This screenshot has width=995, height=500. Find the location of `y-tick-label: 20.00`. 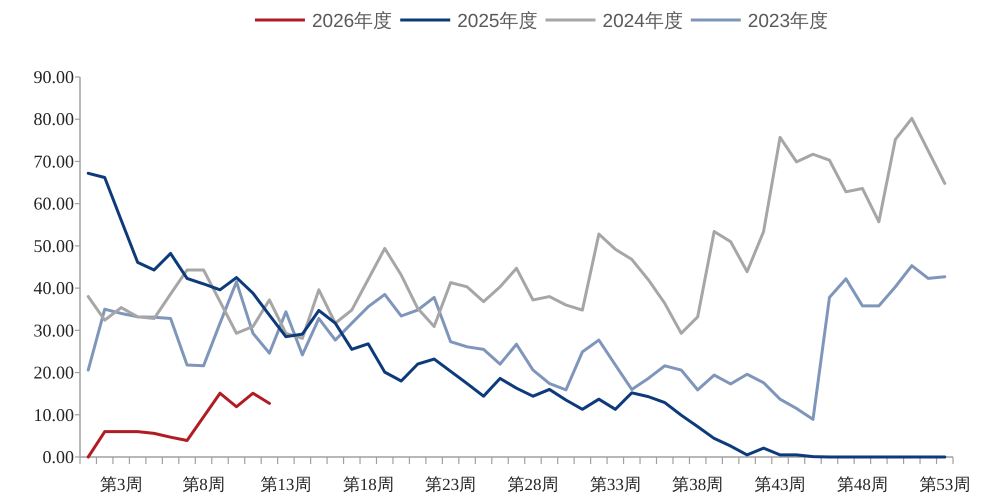

y-tick-label: 20.00 is located at coordinates (54, 372).